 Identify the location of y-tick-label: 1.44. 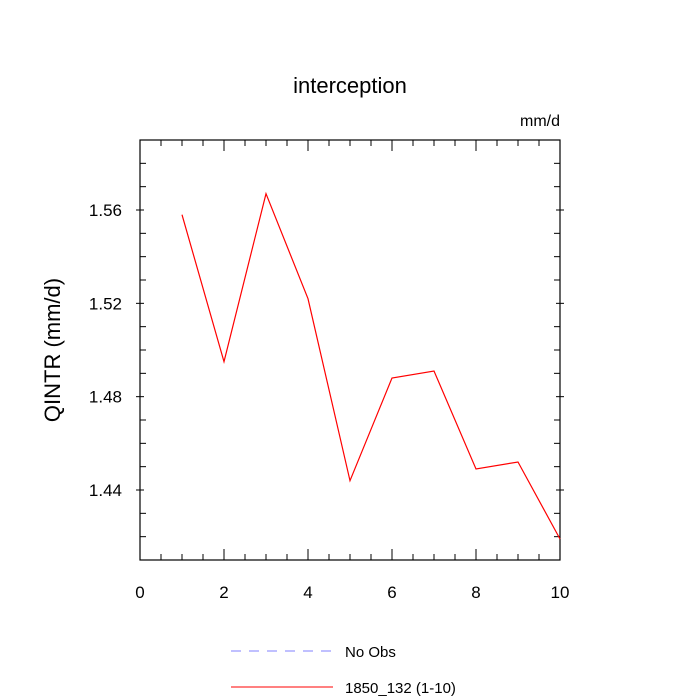
(105, 490).